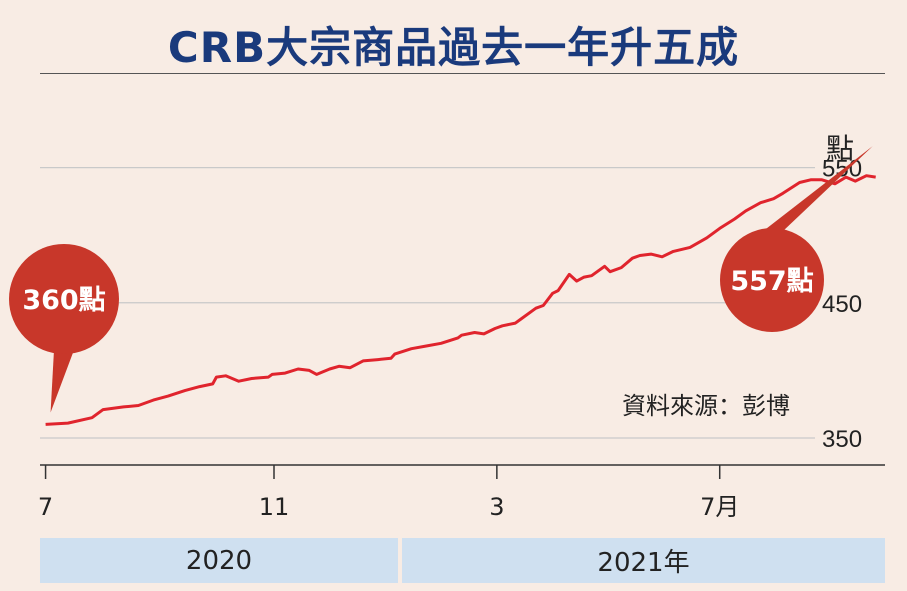 Image resolution: width=907 pixels, height=591 pixels. What do you see at coordinates (706, 406) in the screenshot?
I see `source-note: 資料來源：彭博` at bounding box center [706, 406].